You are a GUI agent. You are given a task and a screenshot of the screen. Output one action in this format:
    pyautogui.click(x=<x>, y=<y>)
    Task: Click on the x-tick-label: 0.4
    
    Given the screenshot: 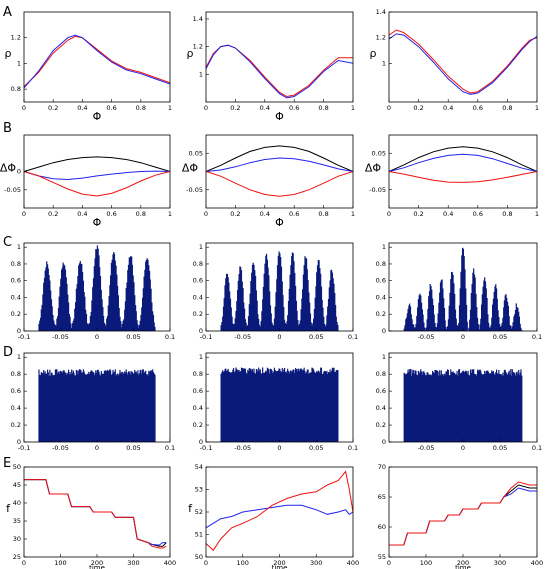 What is the action you would take?
    pyautogui.click(x=265, y=214)
    